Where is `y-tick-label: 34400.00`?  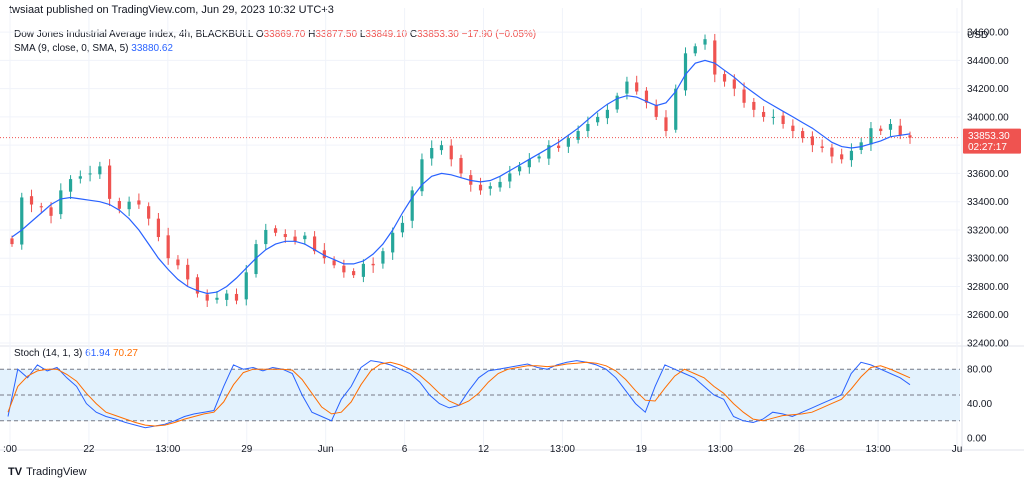
y-tick-label: 34400.00 is located at coordinates (988, 61).